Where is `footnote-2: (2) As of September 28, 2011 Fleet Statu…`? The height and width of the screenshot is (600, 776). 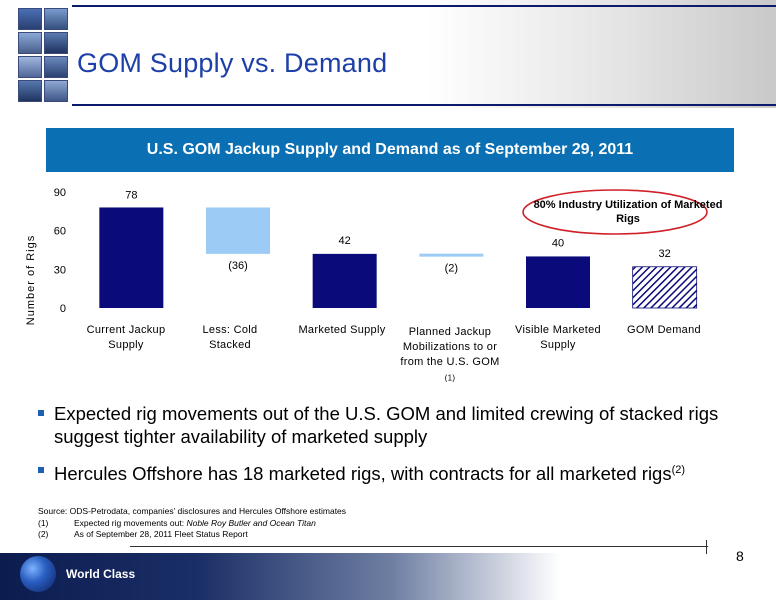 footnote-2: (2) As of September 28, 2011 Fleet Statu… is located at coordinates (192, 535).